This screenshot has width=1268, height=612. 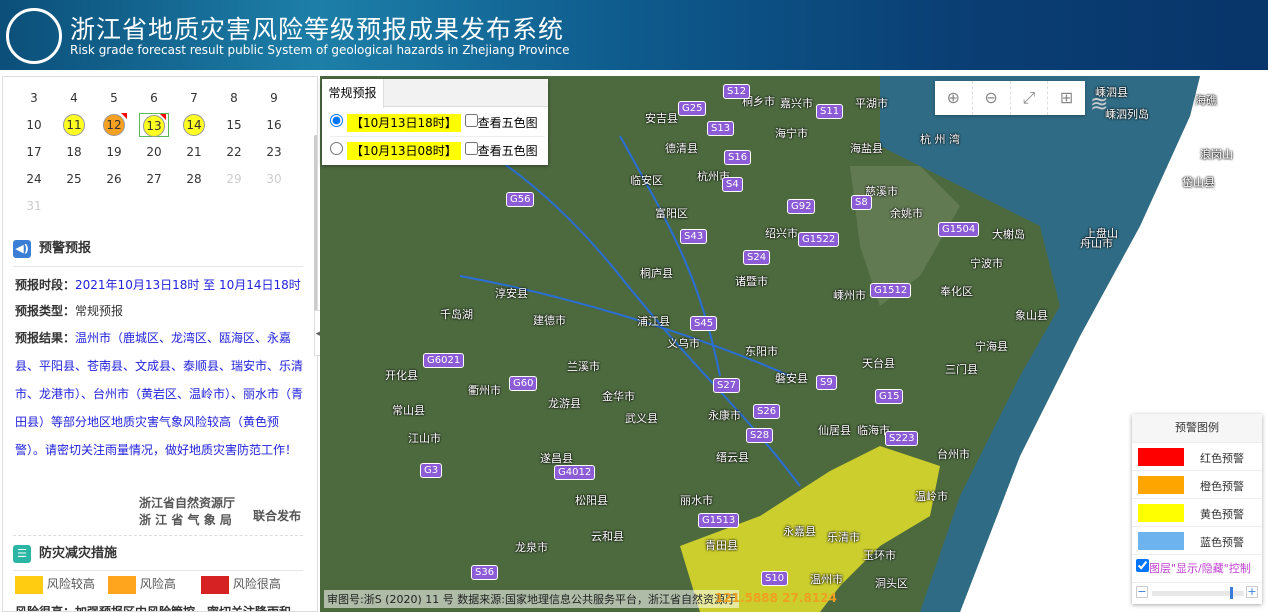 I want to click on legend-panel: 预警图例 红色预警 橙色预警 黄色预警 蓝色预警 图层"显示/隐藏"控制 − +, so click(x=1197, y=509).